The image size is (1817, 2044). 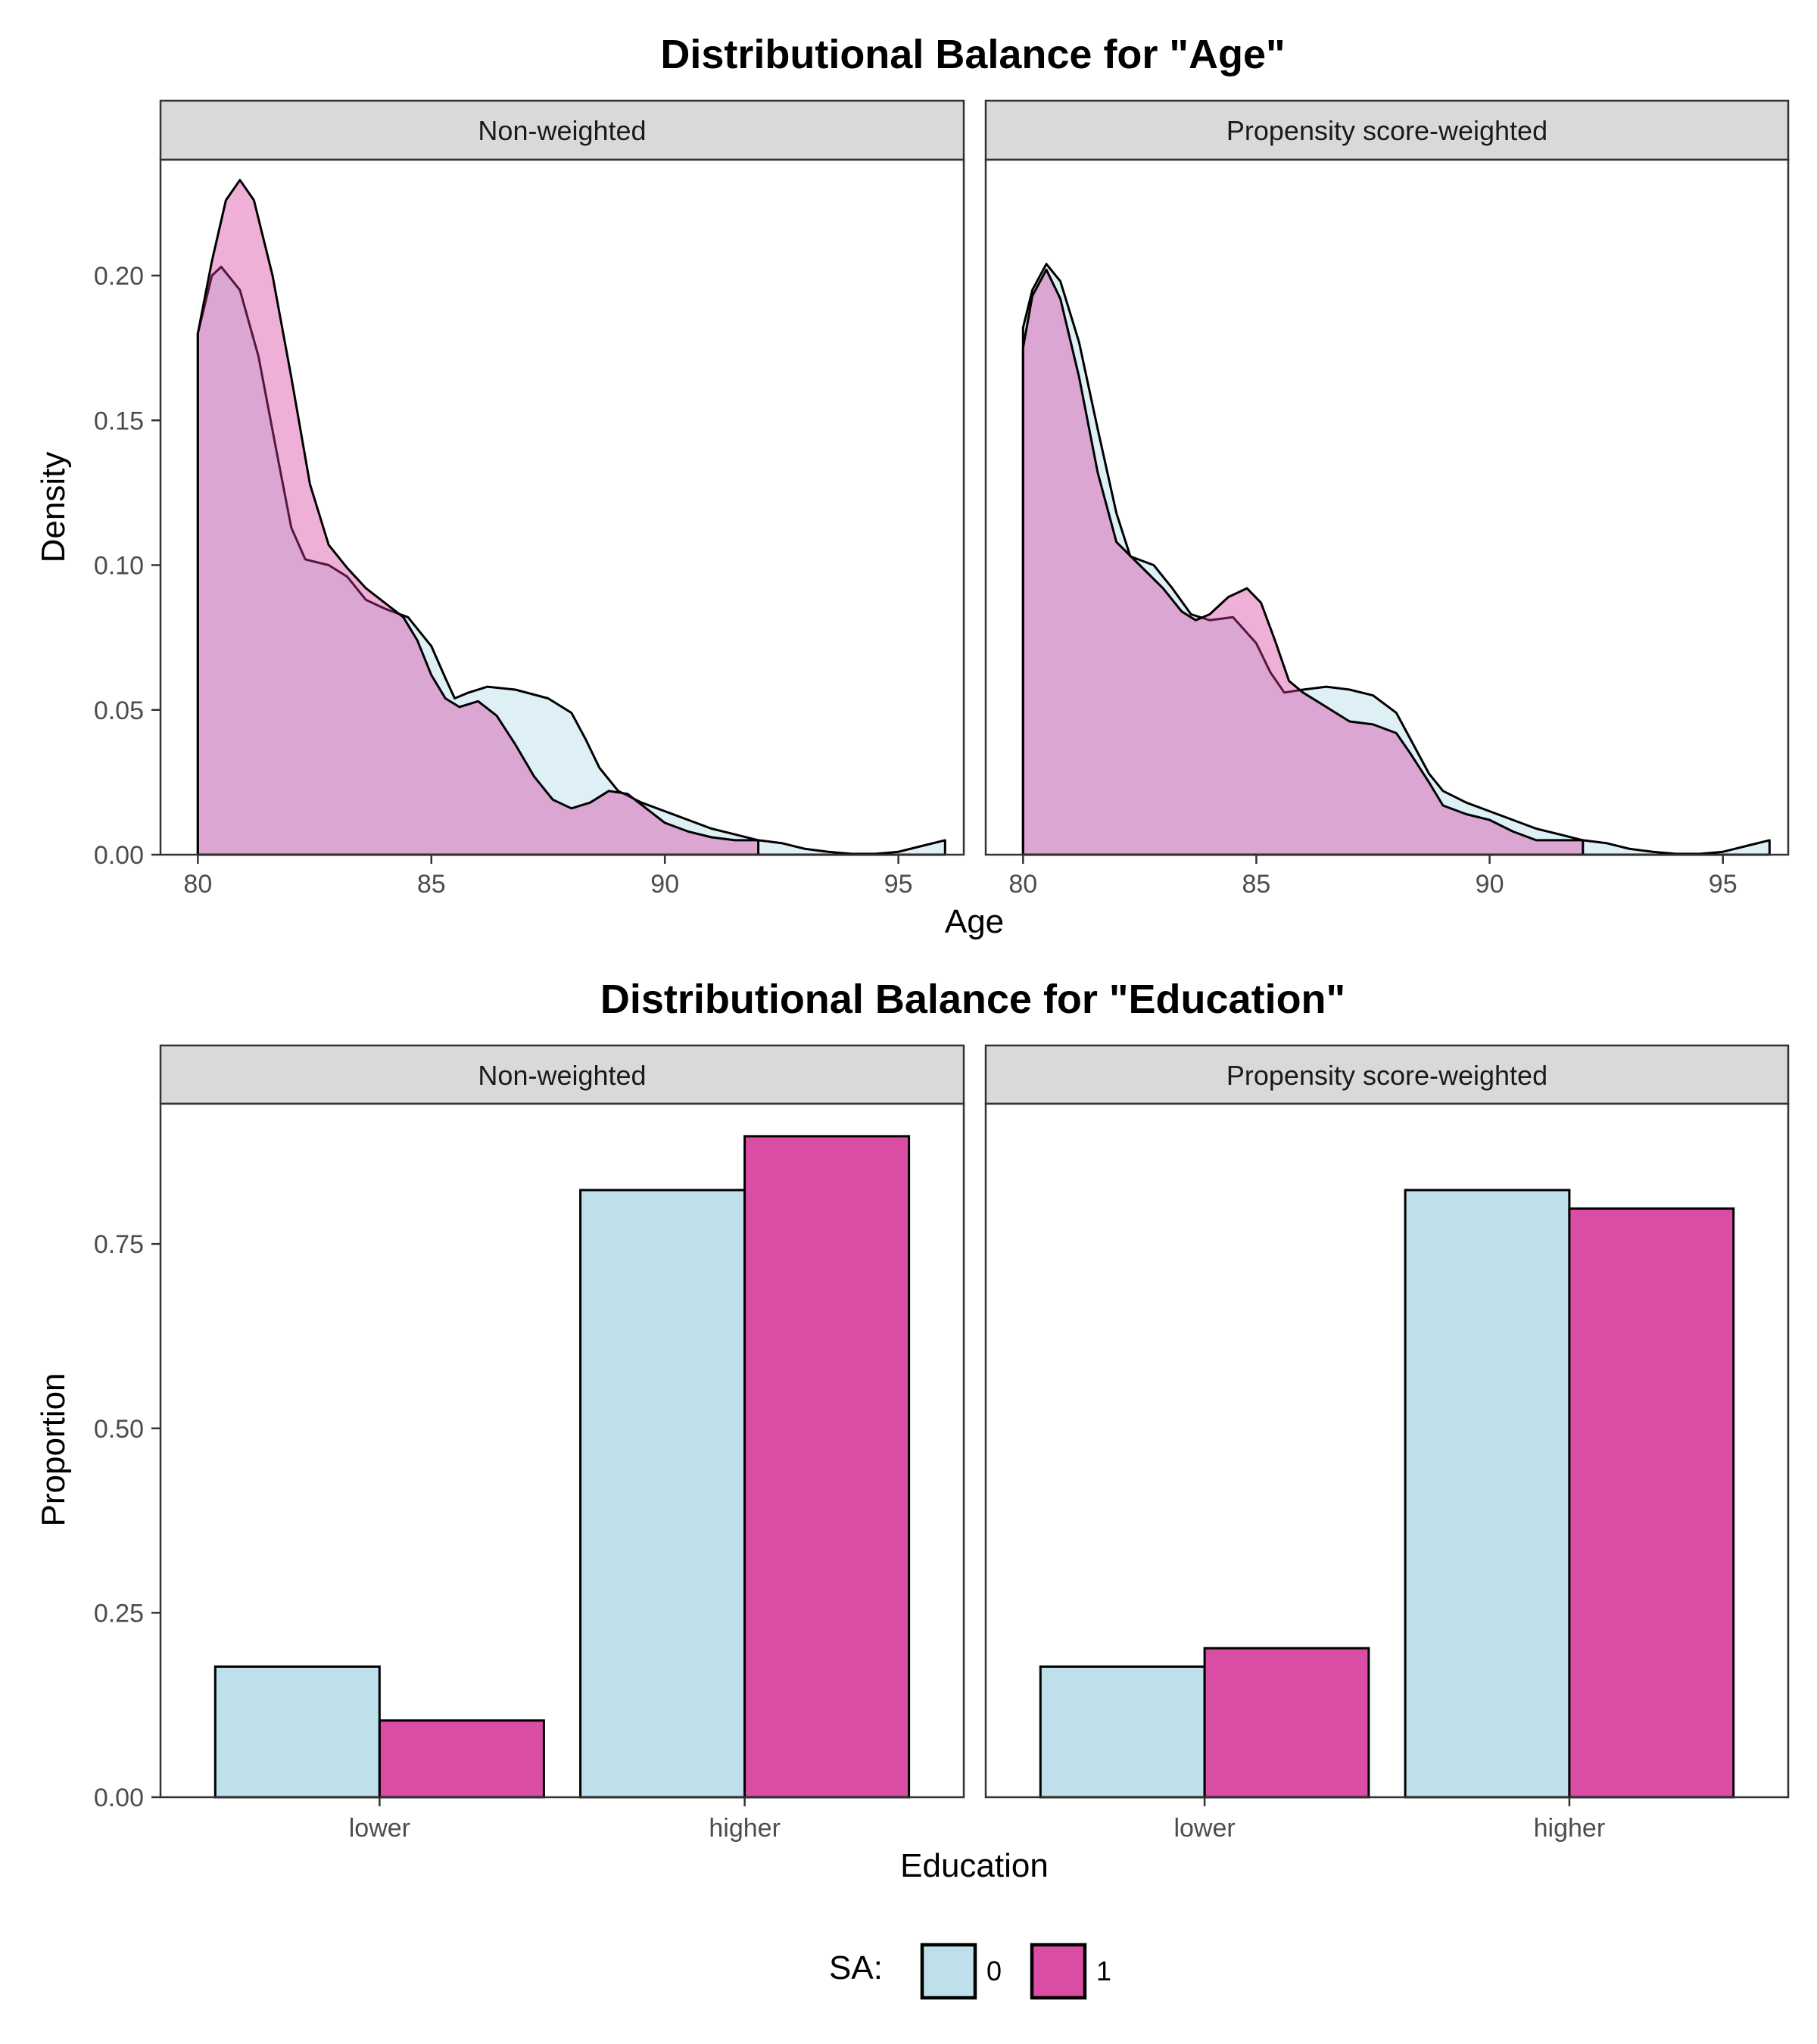 I want to click on y-tick-label: 0.05, so click(x=119, y=710).